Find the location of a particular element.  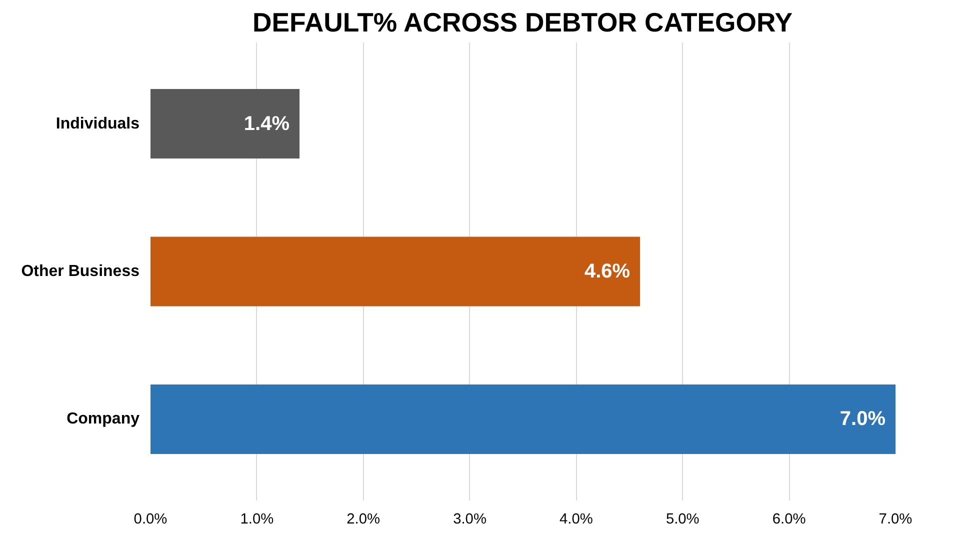

y-tick-label: Individuals is located at coordinates (98, 123).